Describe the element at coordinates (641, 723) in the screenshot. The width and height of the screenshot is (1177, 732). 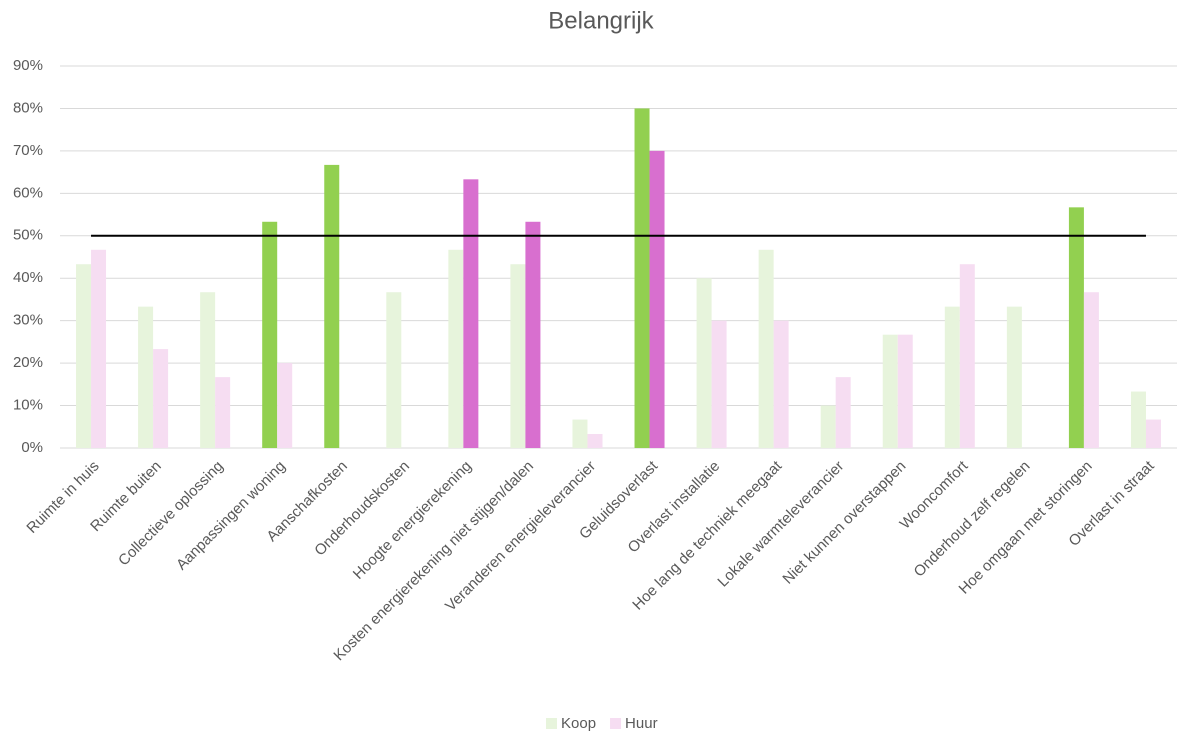
I see `legend-label: Huur` at that location.